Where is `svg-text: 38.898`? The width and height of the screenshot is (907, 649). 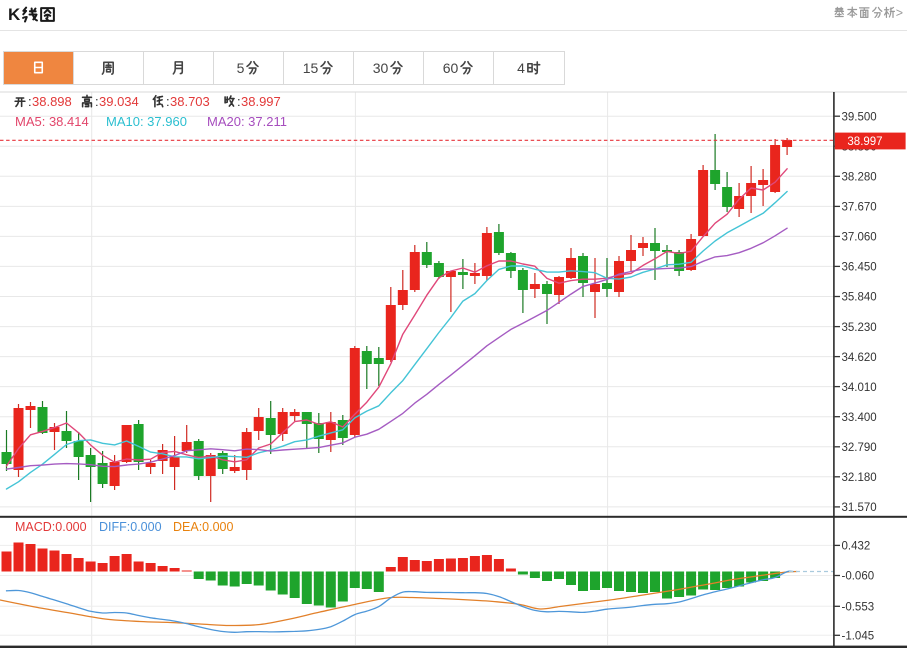
svg-text: 38.898 is located at coordinates (52, 101).